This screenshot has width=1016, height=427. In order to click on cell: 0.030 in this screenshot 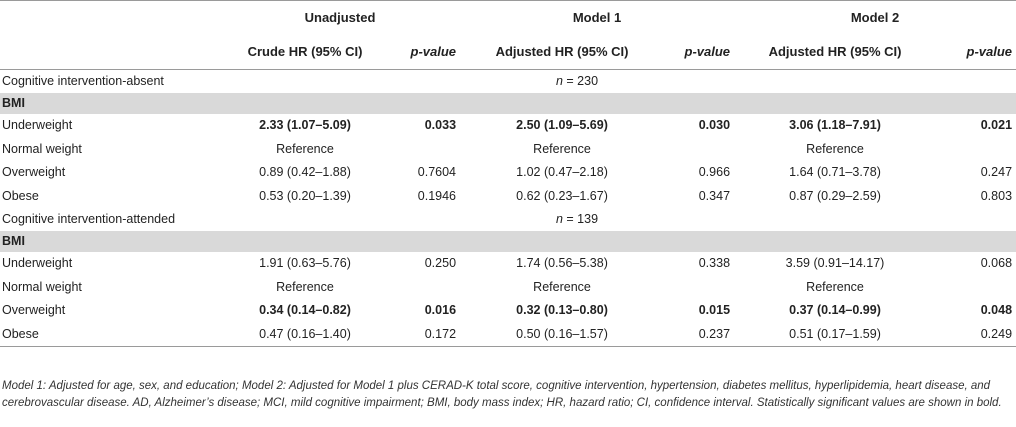, I will do `click(714, 125)`.